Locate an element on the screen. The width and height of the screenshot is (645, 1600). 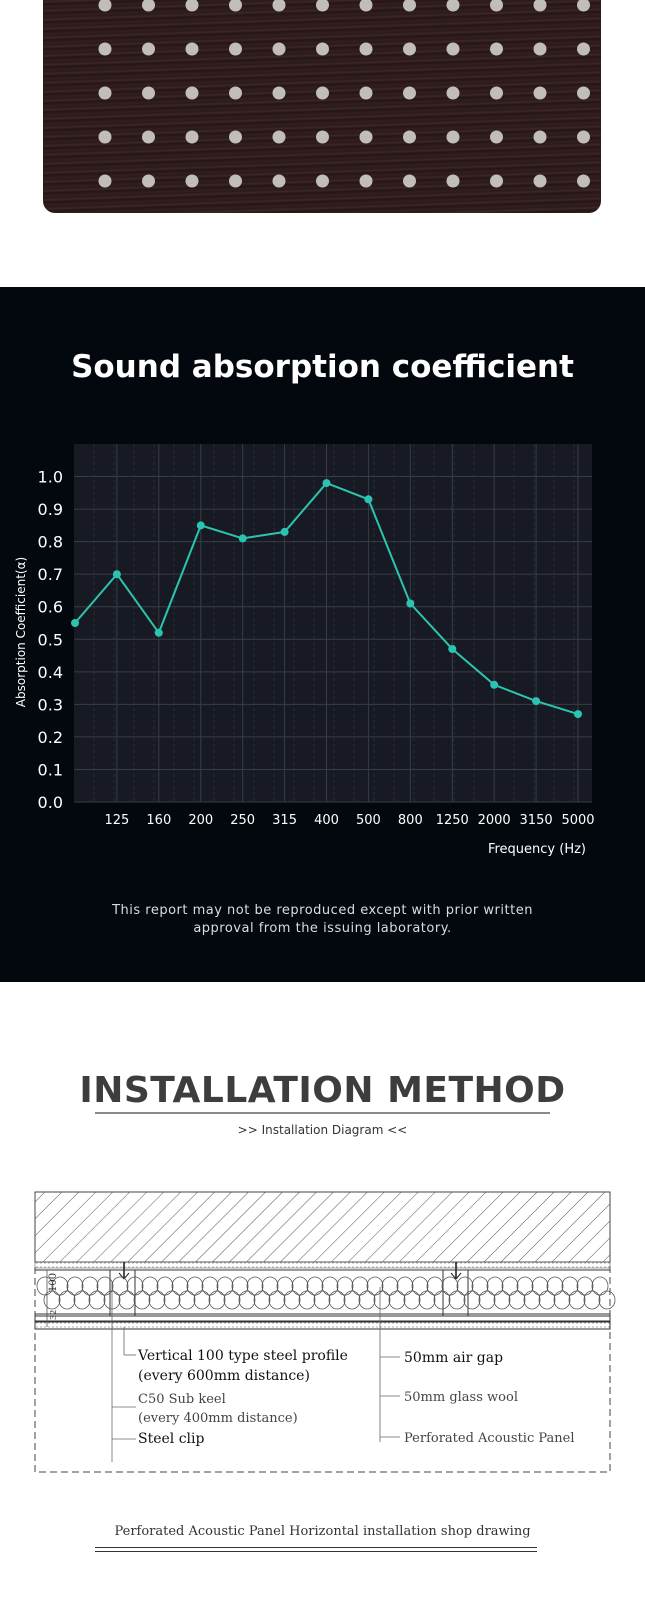
y-tick-label: 0.6 is located at coordinates (50, 607).